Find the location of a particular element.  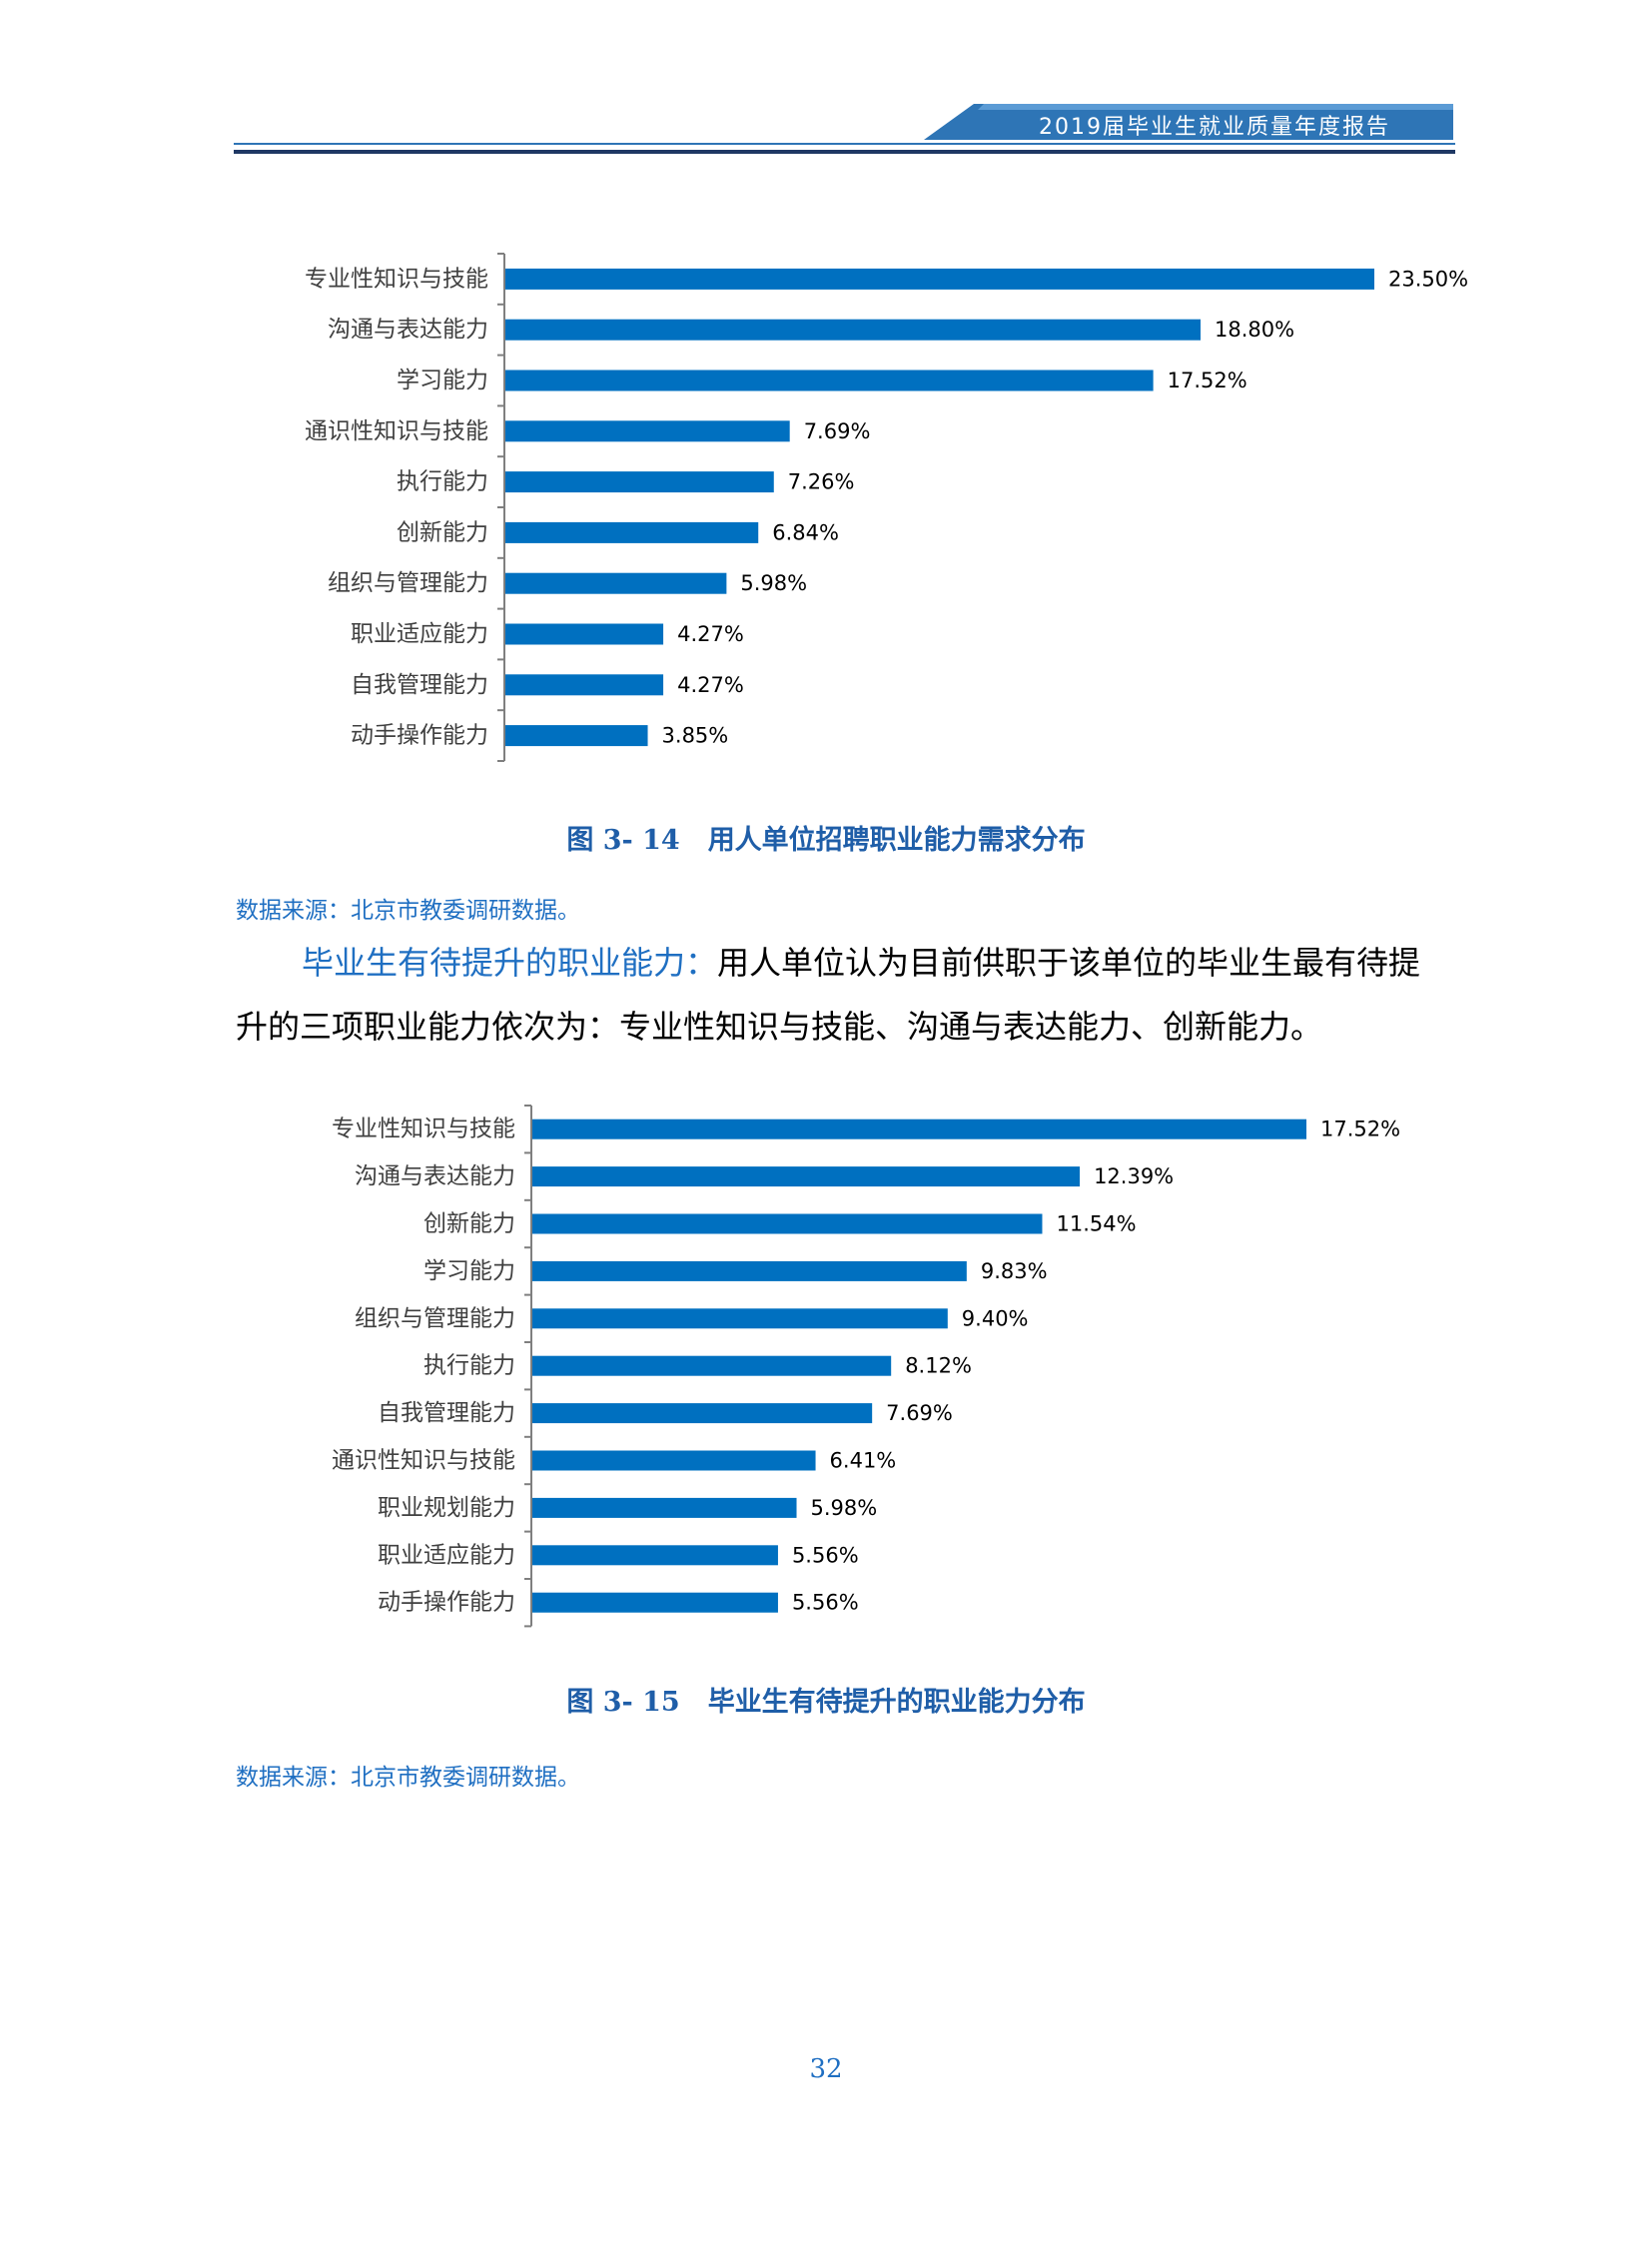

chart1-value-label: 7.26% is located at coordinates (821, 482).